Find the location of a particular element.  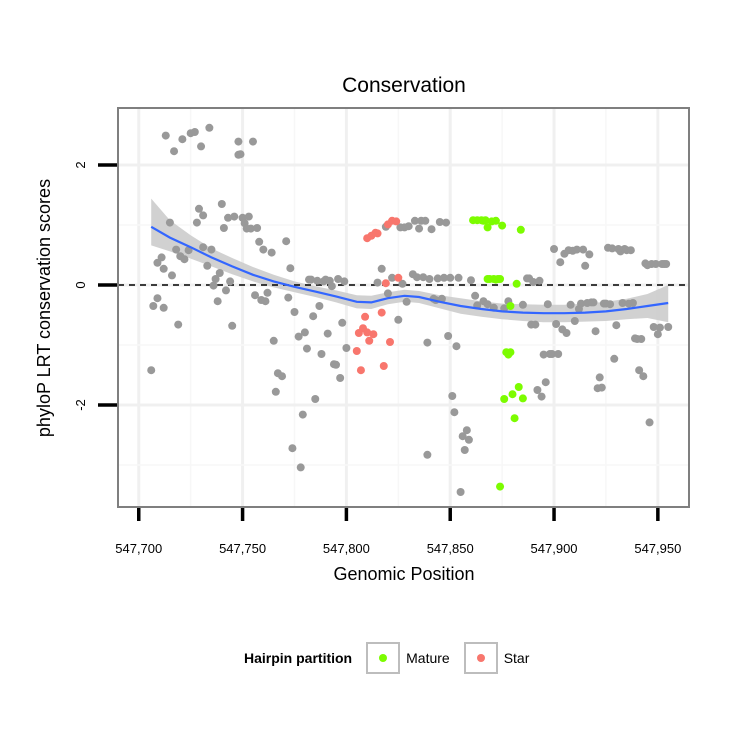

legend-label-star: Star is located at coordinates (516, 658).